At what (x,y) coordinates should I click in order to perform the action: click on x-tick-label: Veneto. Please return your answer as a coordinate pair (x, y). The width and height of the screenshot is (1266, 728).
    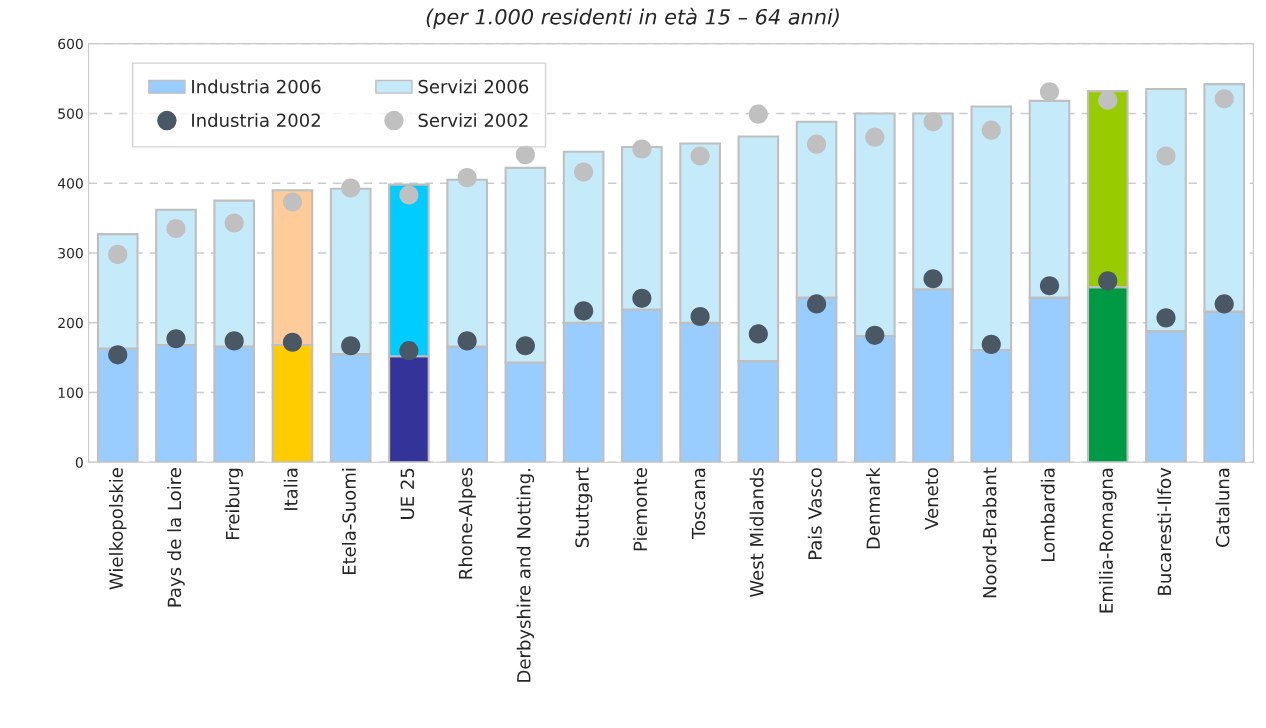
    Looking at the image, I should click on (931, 499).